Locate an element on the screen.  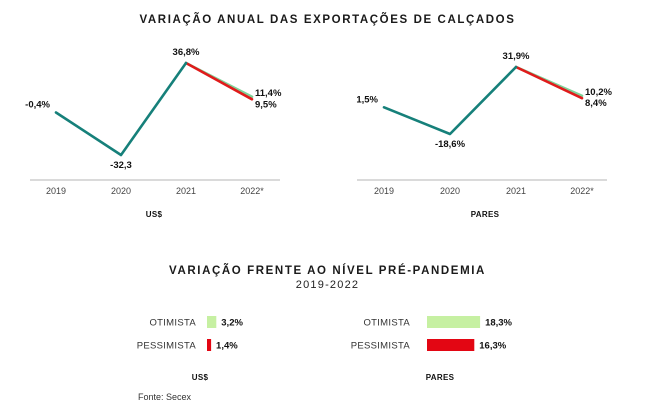
bar-value-label: 16,3% is located at coordinates (492, 346).